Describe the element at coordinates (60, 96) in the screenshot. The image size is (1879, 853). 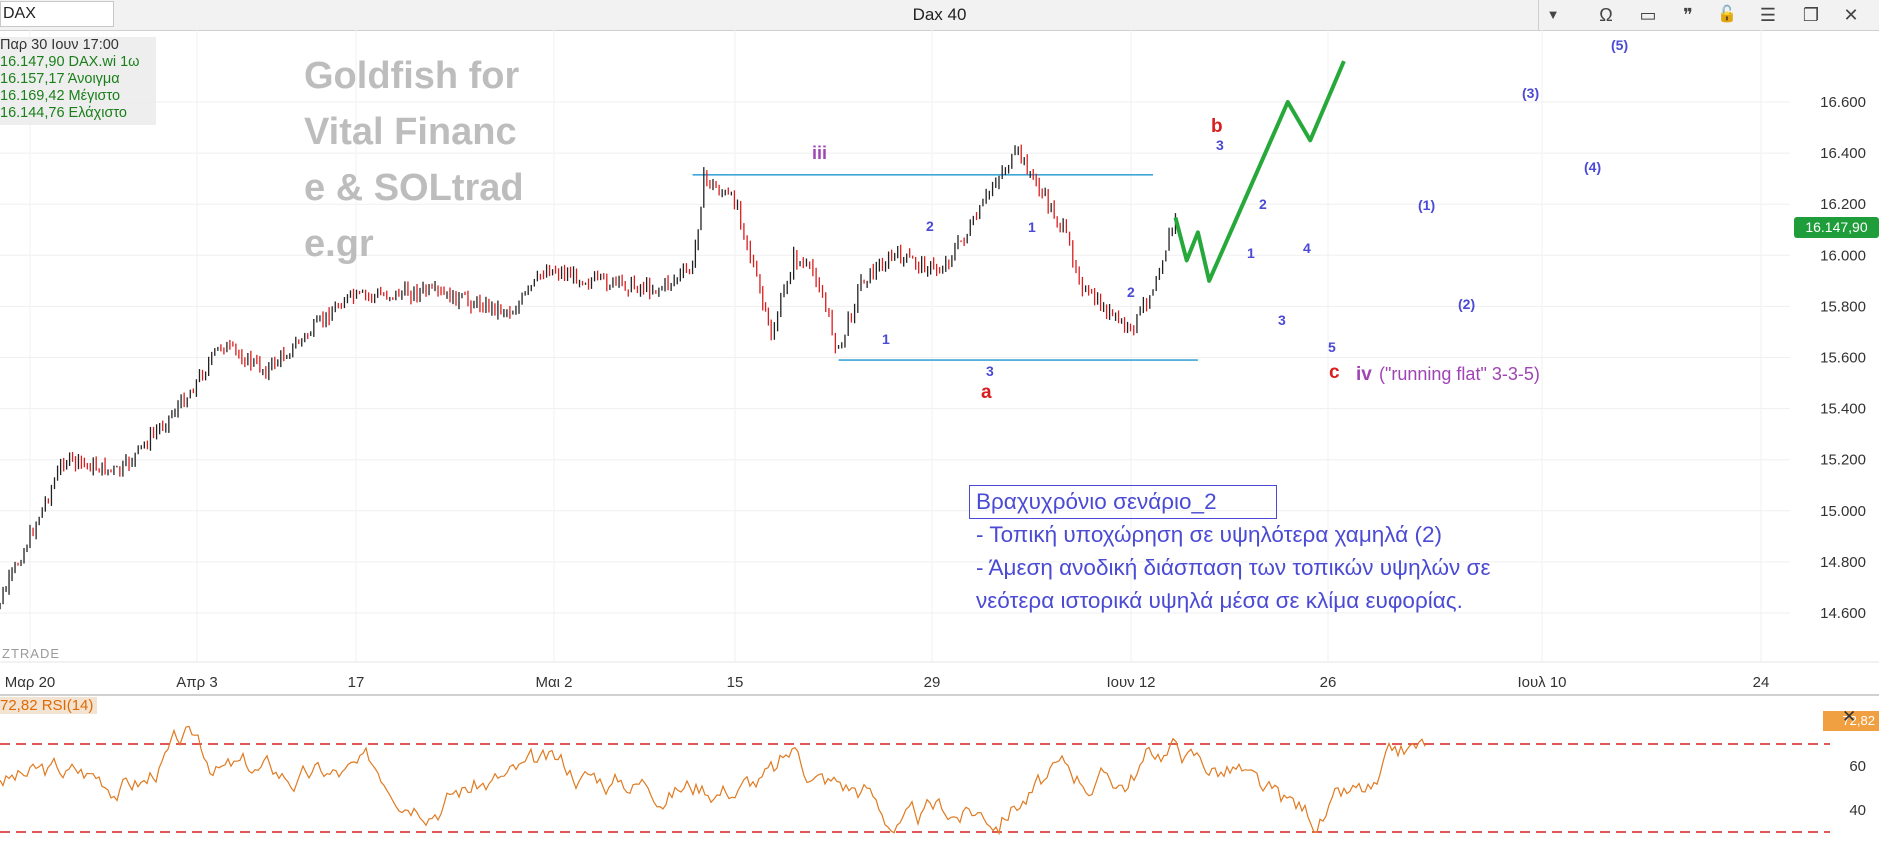
I see `ohlc-high: 16.169,42 Μέγιστο` at that location.